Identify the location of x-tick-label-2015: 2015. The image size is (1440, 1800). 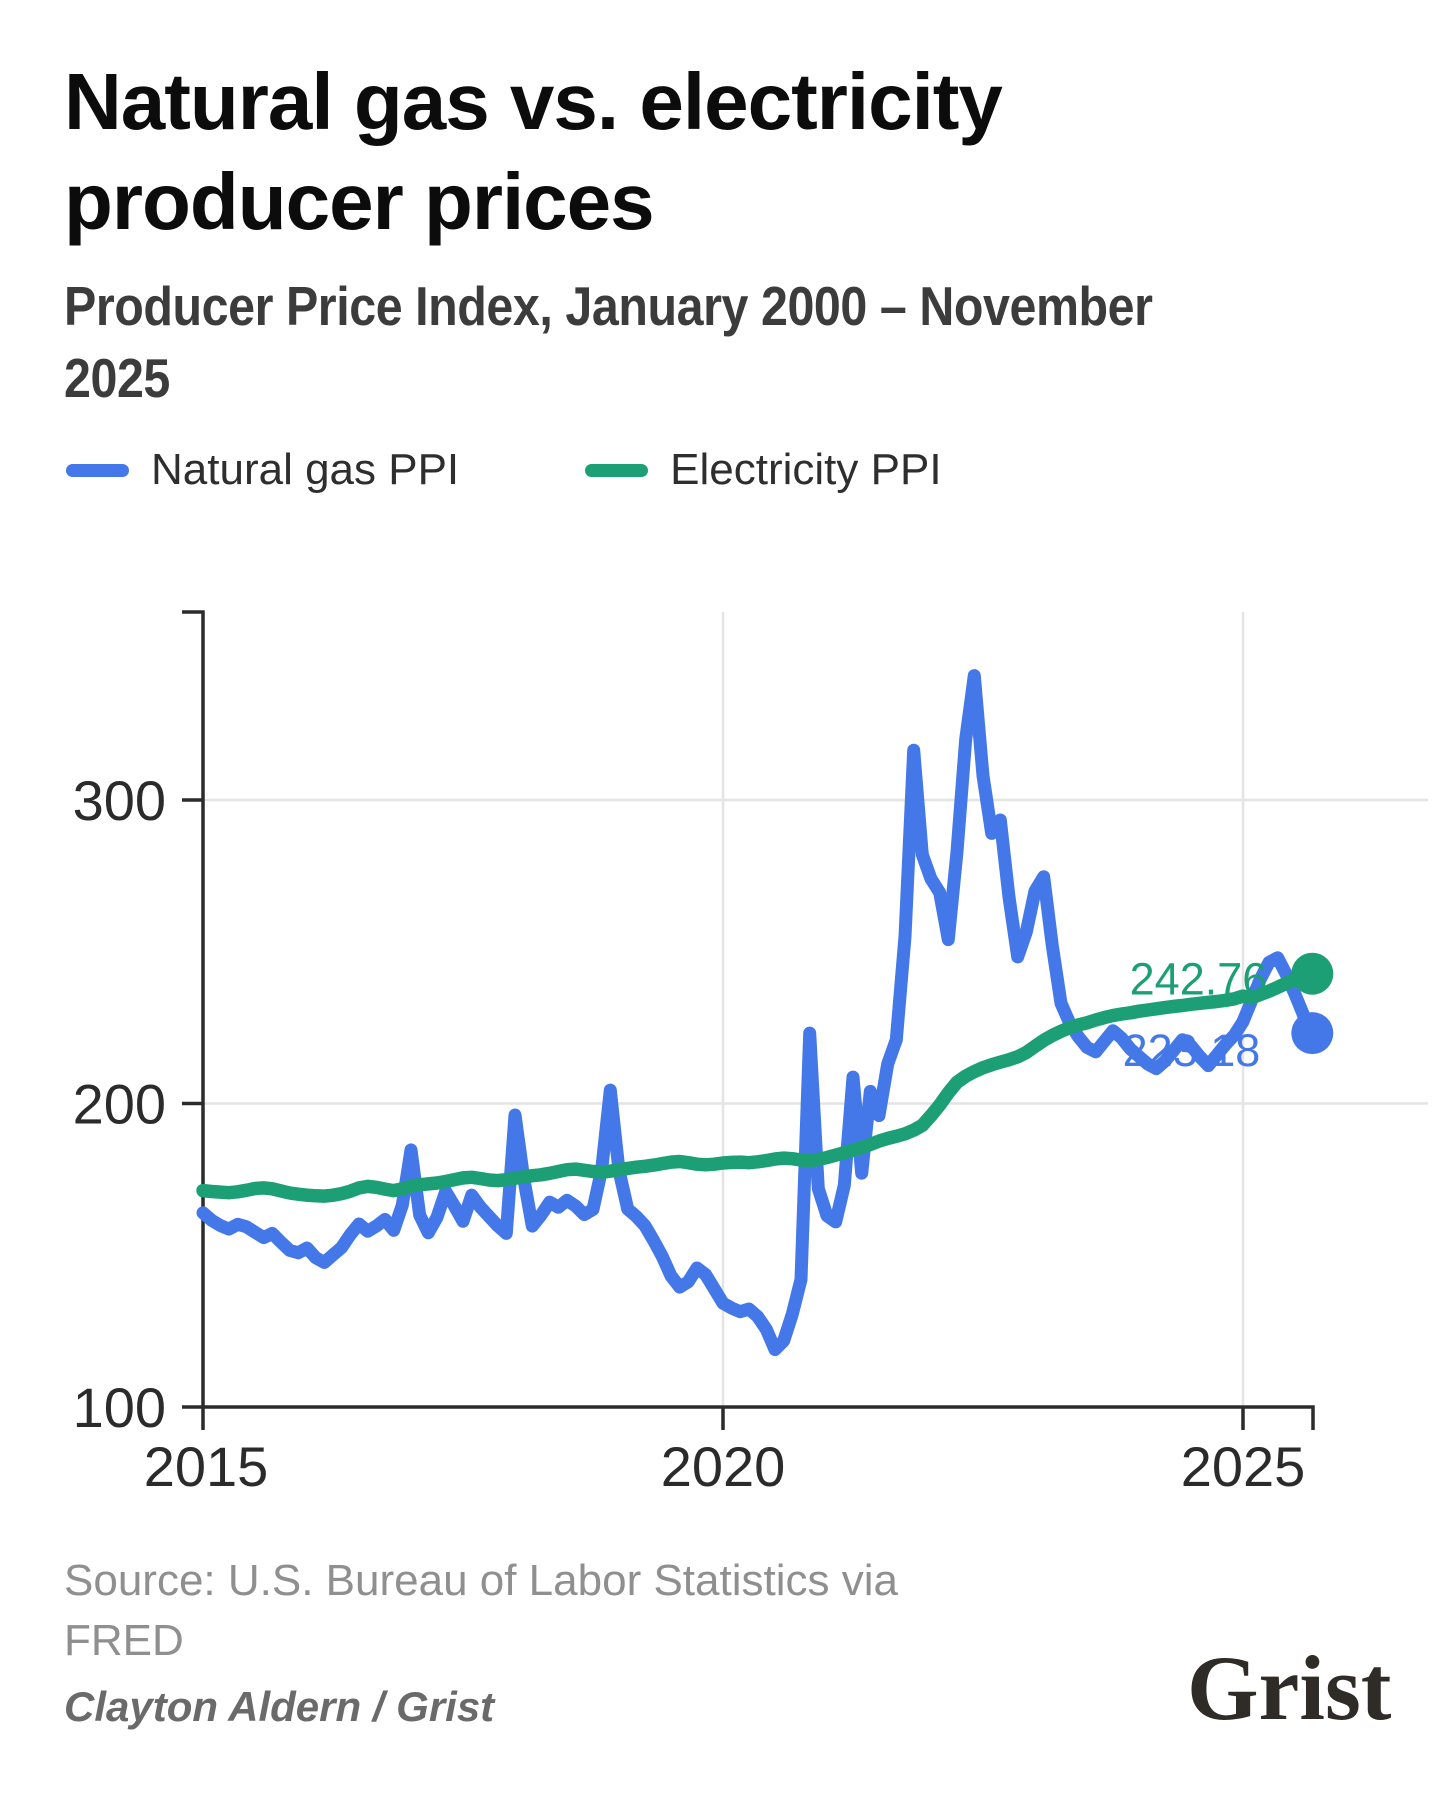
(206, 1466).